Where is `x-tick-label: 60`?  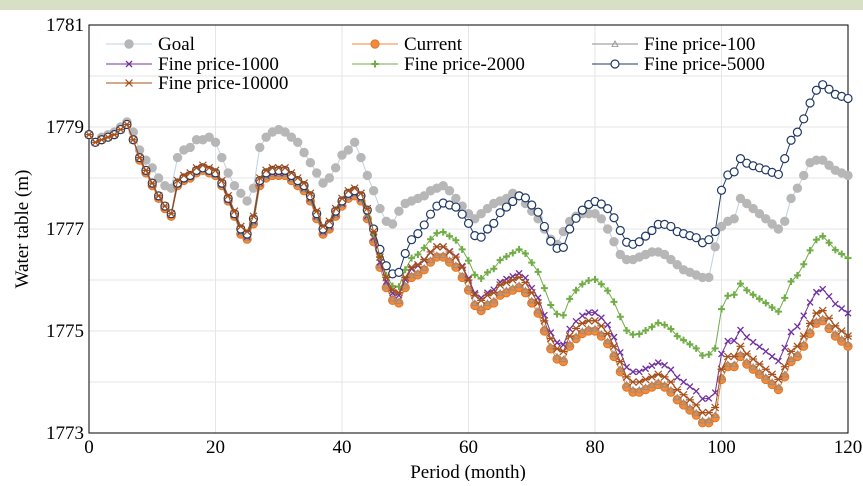
x-tick-label: 60 is located at coordinates (468, 447).